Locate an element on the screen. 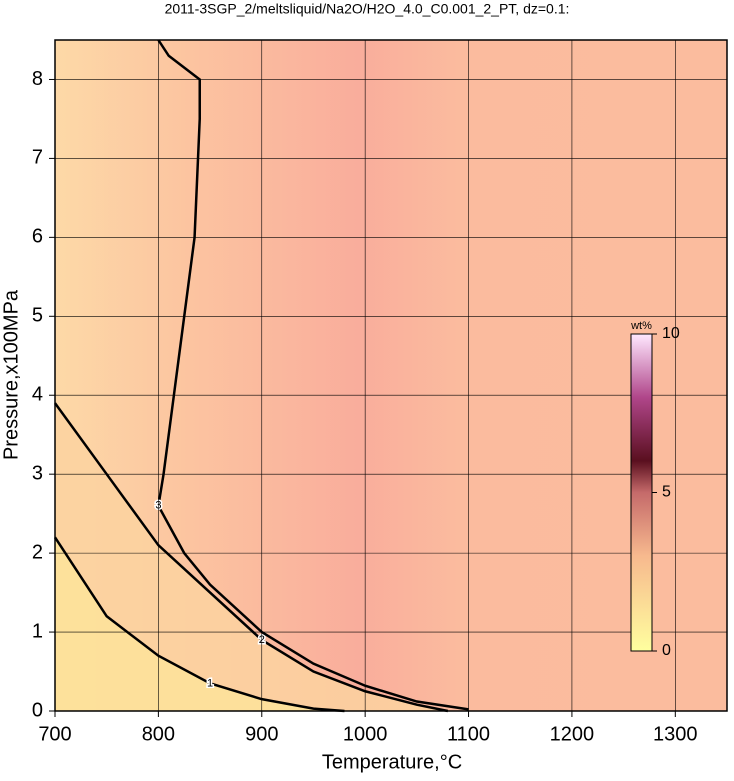 The width and height of the screenshot is (734, 781). colorbar is located at coordinates (641, 492).